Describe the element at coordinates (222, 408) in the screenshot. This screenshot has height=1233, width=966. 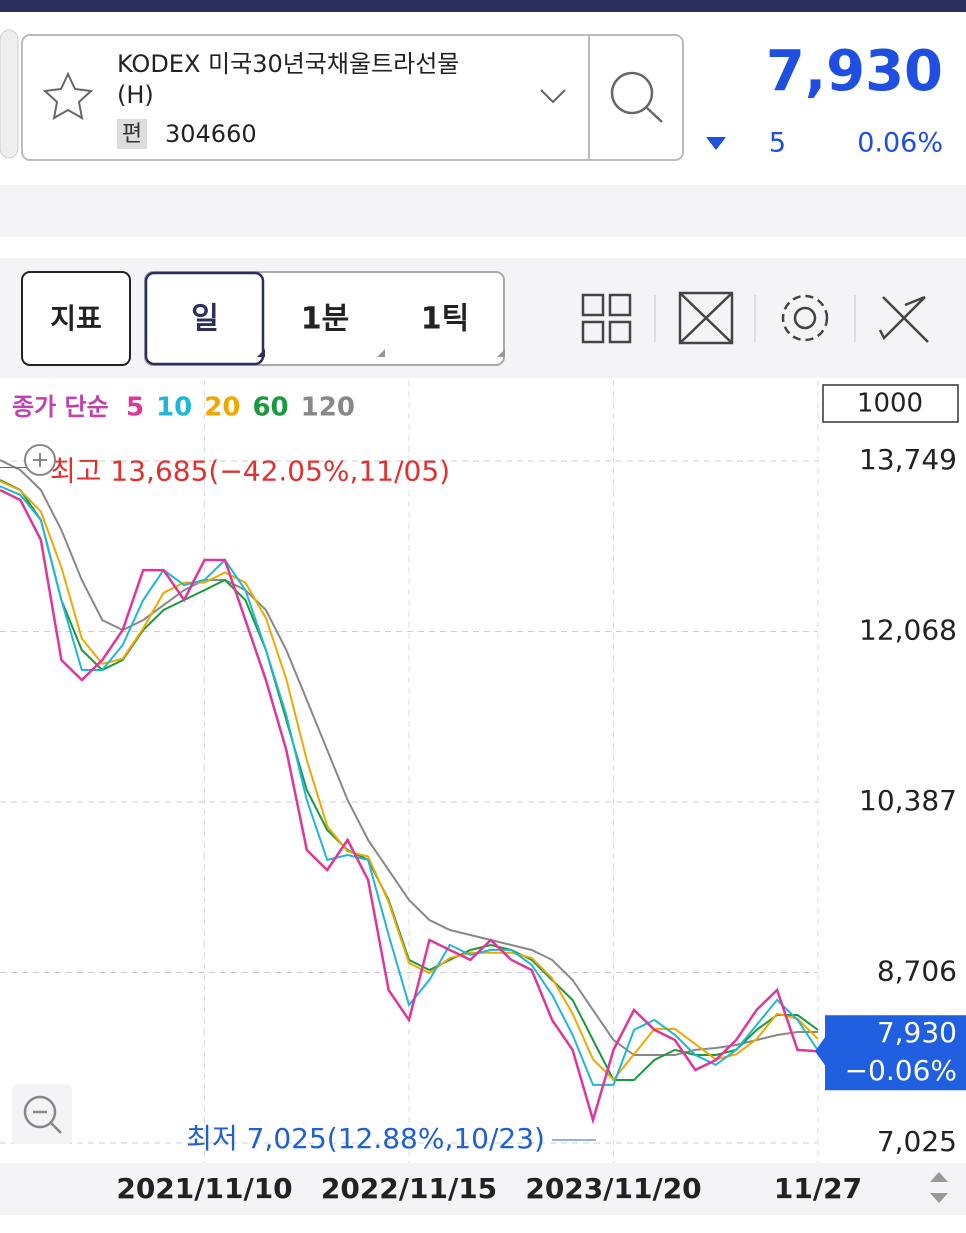
I see `legend-entry: 20` at that location.